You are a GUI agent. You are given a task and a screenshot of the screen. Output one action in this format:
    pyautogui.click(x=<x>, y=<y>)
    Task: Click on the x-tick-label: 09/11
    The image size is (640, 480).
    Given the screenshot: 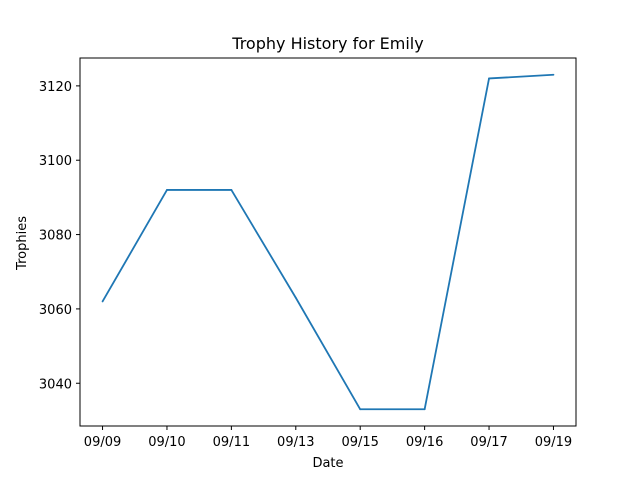 What is the action you would take?
    pyautogui.click(x=231, y=442)
    